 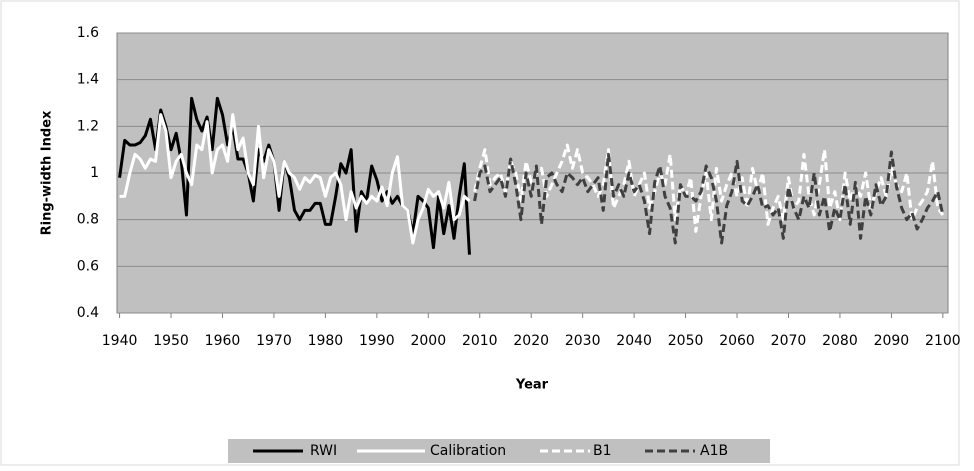 I want to click on y-tick-label: 0.6, so click(x=88, y=266).